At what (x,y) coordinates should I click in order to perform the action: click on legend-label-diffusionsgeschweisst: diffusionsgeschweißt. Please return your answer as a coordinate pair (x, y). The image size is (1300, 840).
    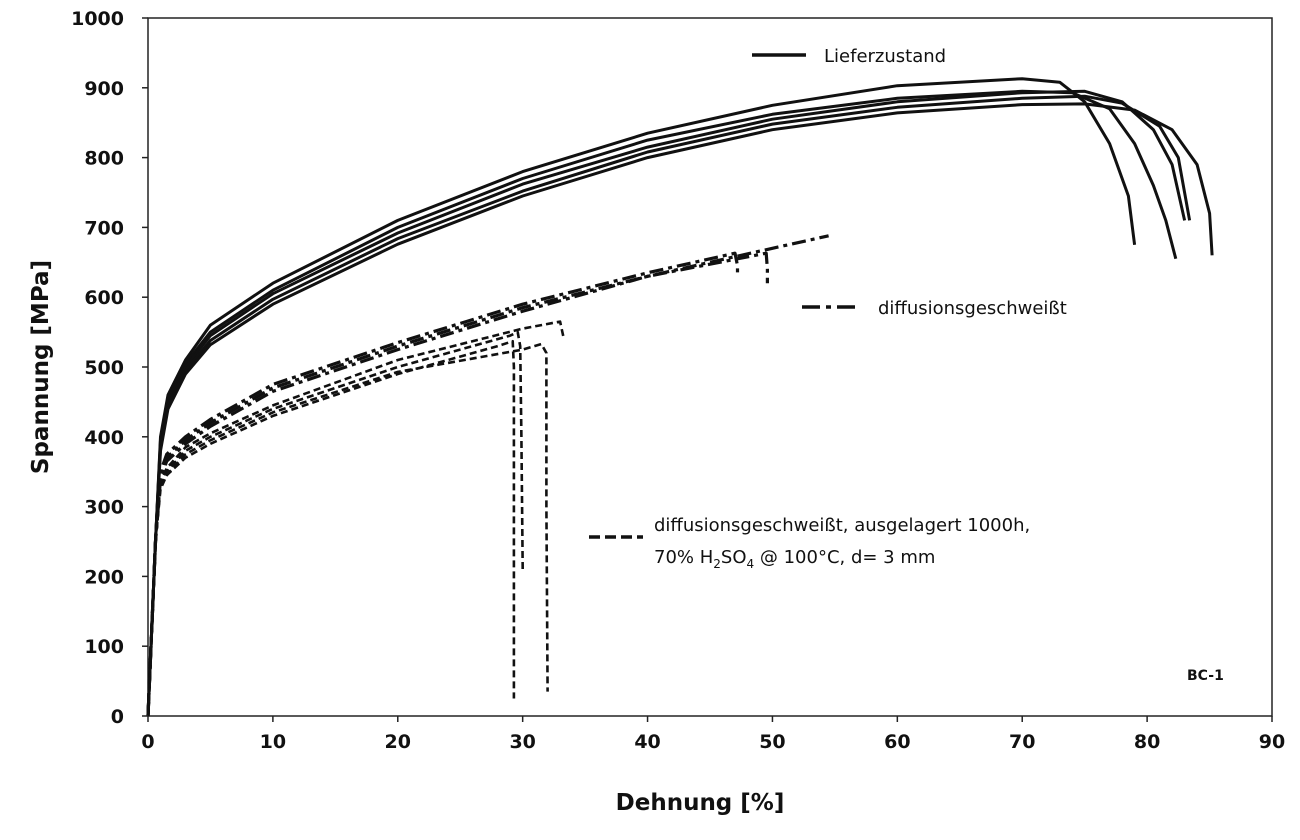
    Looking at the image, I should click on (972, 308).